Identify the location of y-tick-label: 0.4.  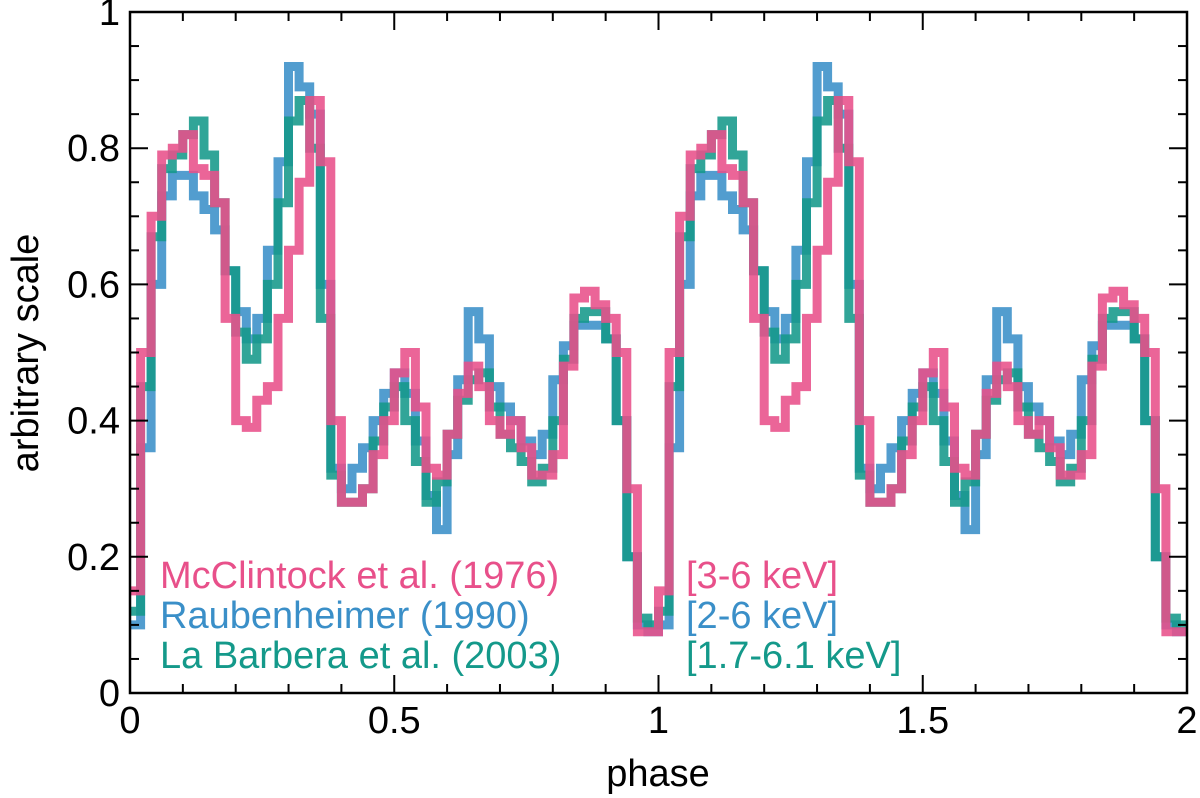
(93, 422).